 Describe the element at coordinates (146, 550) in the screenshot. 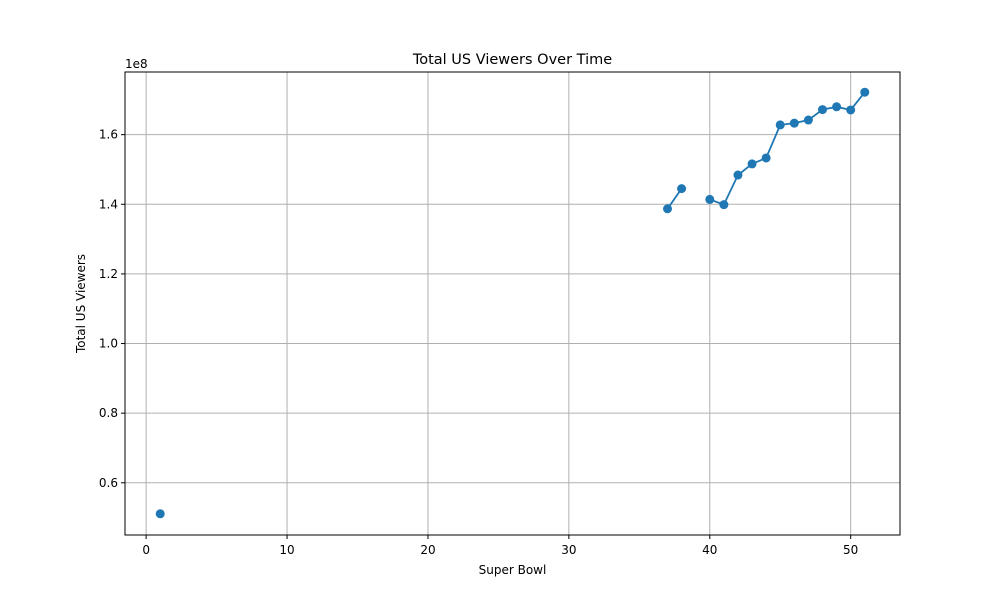

I see `x-tick-label: 0` at that location.